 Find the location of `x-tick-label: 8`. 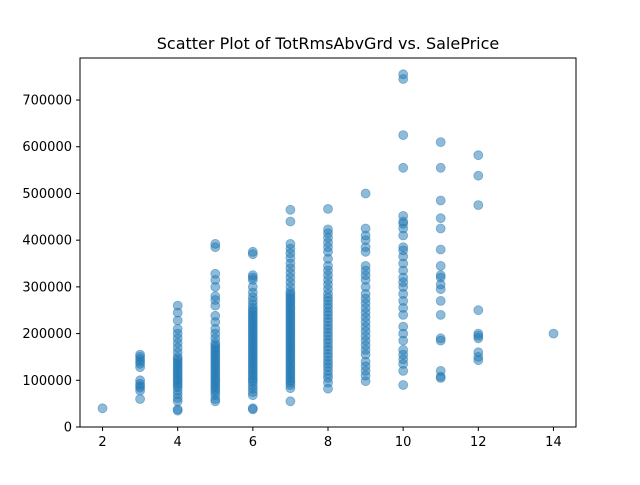

x-tick-label: 8 is located at coordinates (328, 442).